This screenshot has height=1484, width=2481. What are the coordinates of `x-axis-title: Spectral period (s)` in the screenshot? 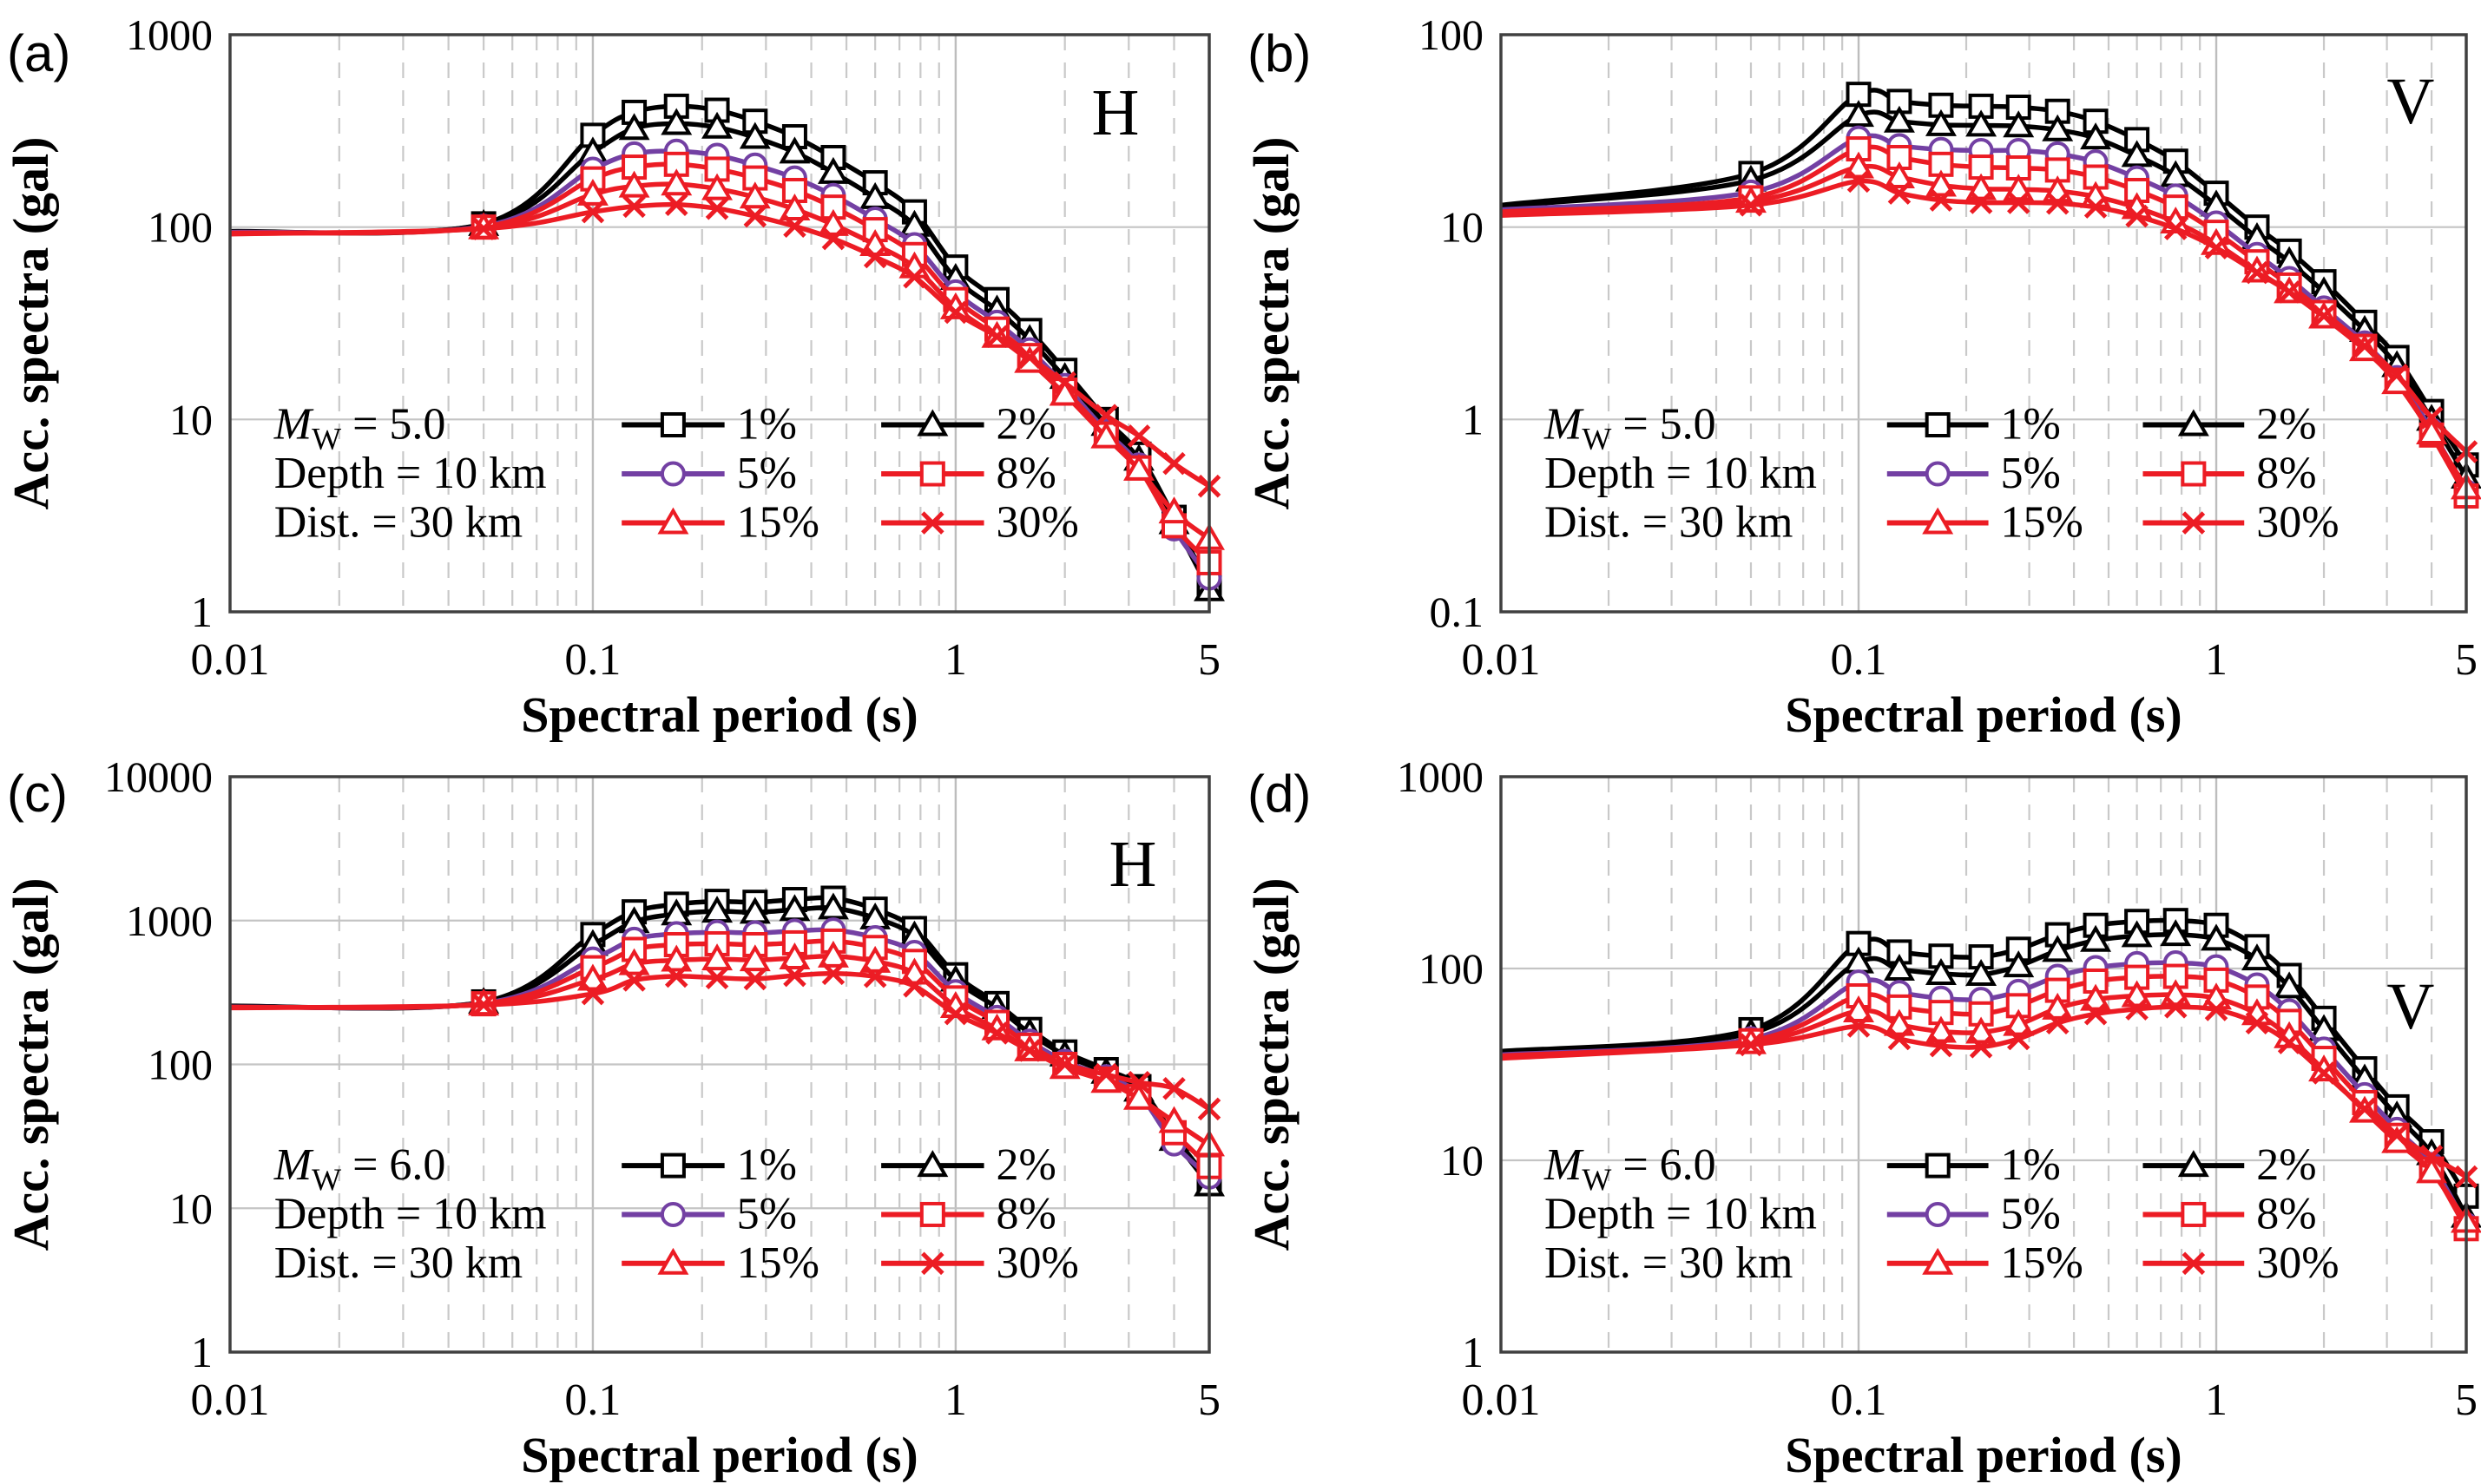 It's located at (1983, 714).